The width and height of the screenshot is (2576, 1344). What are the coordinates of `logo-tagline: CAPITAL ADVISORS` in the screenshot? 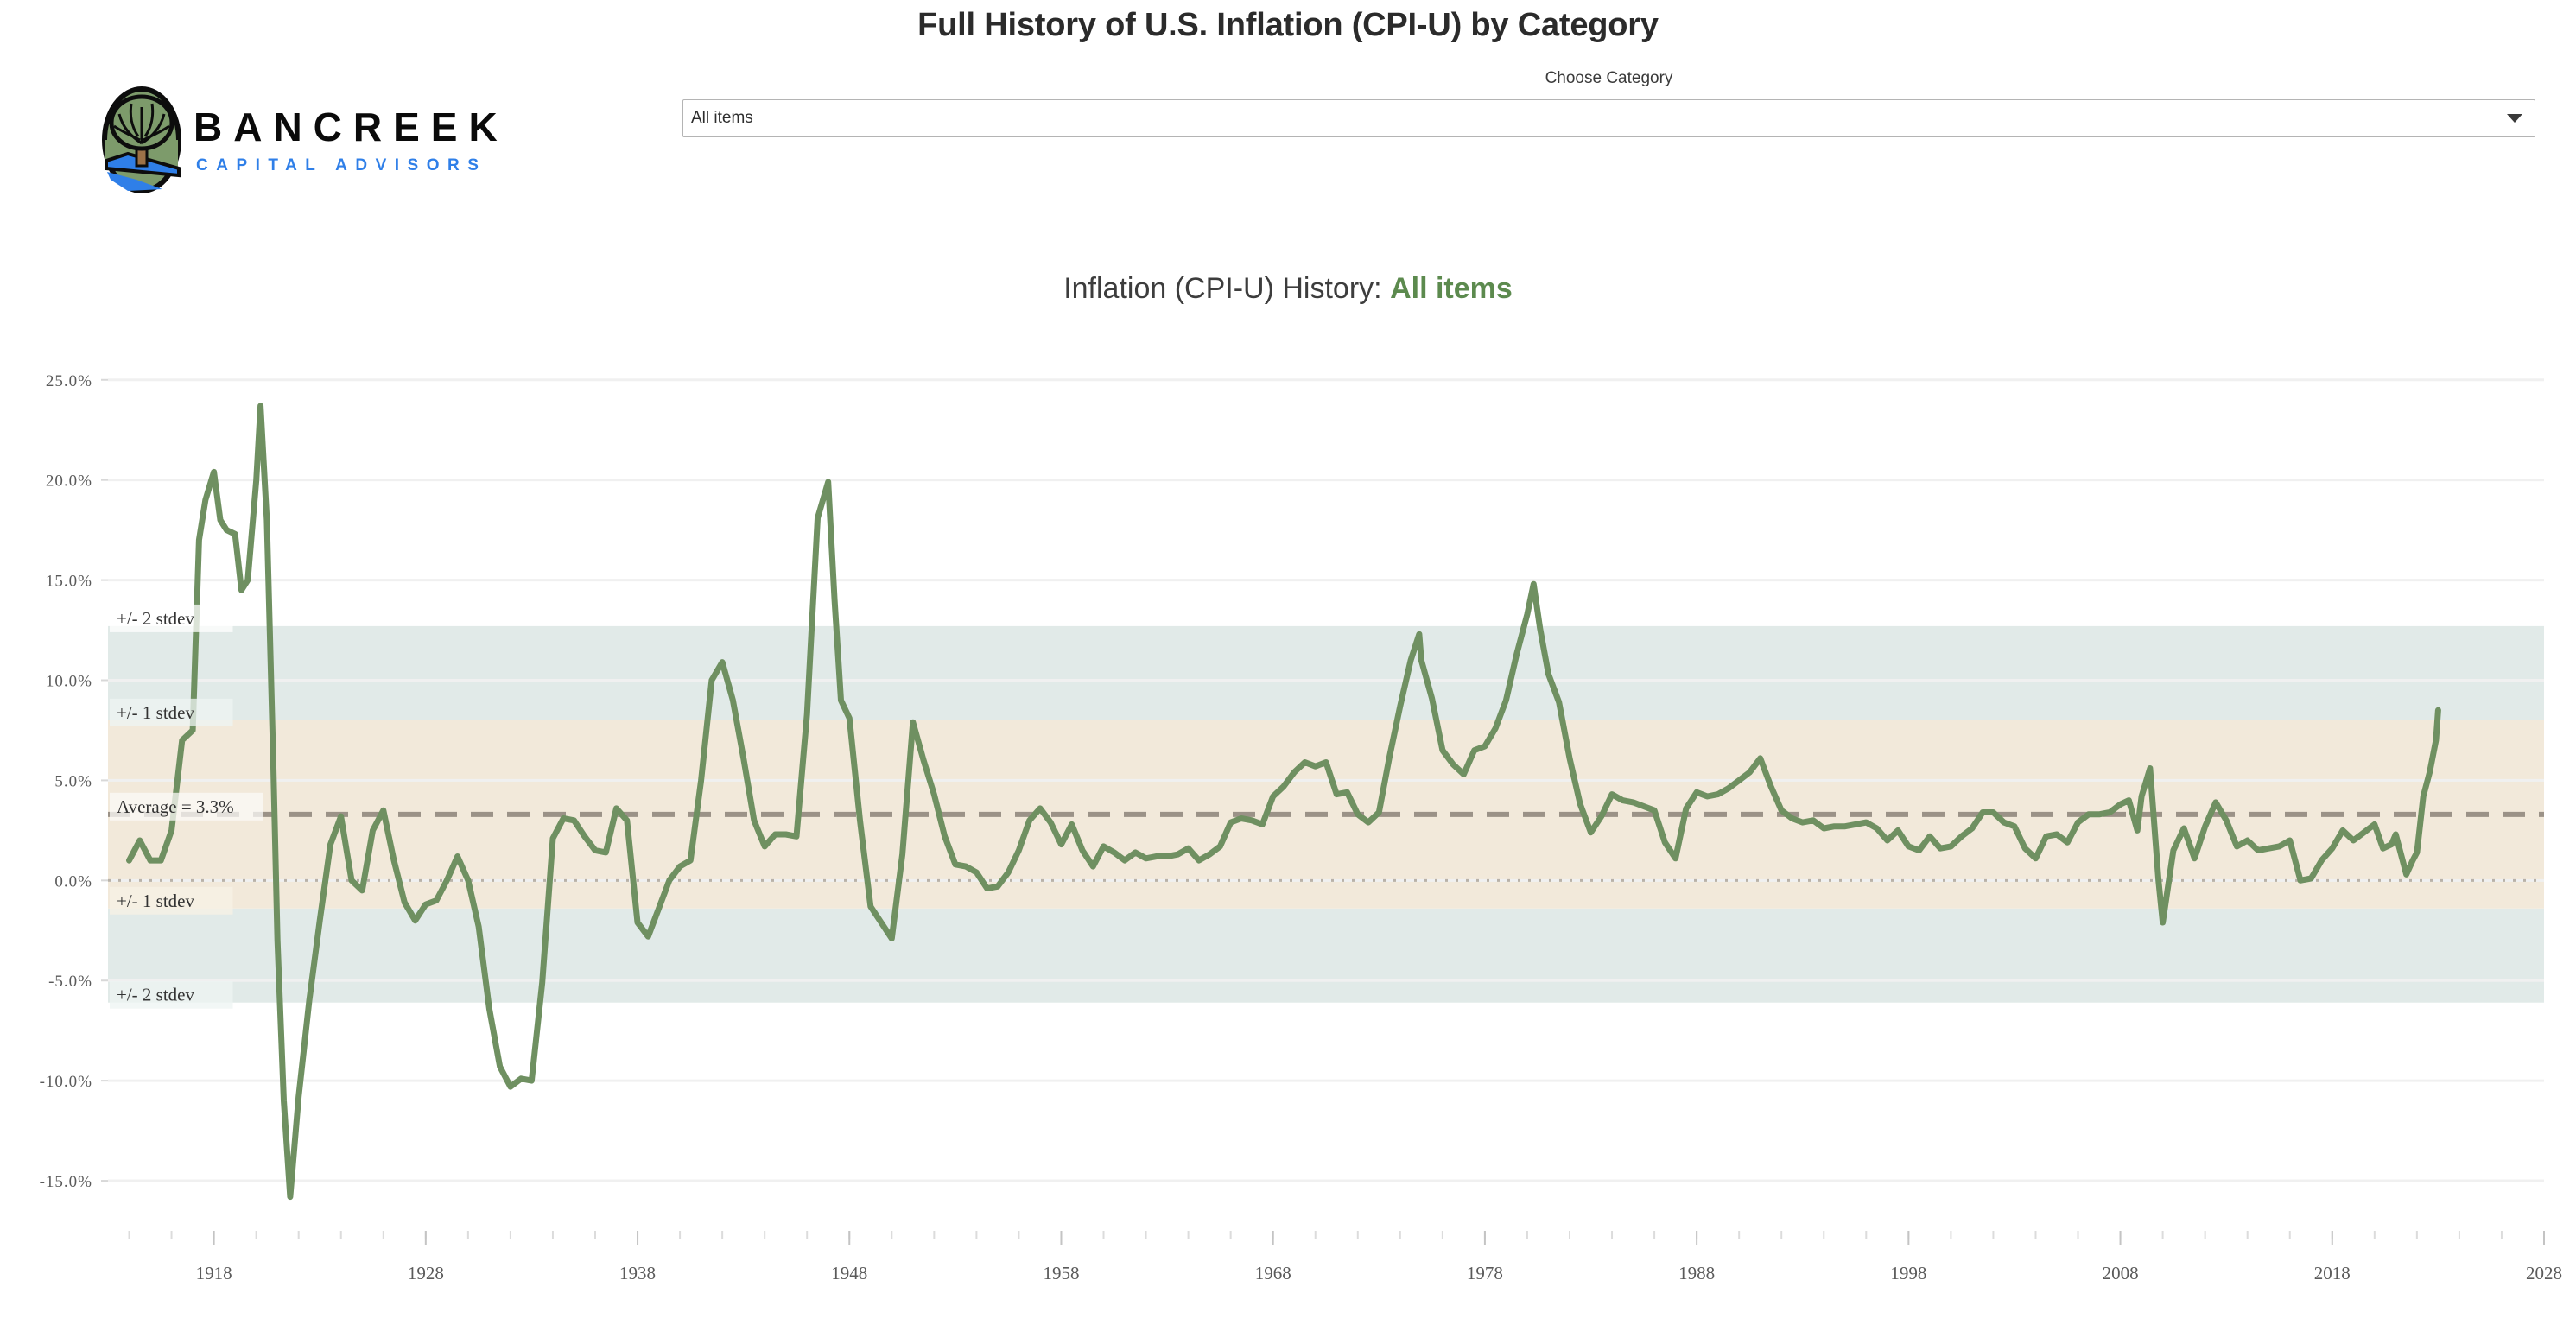 It's located at (341, 165).